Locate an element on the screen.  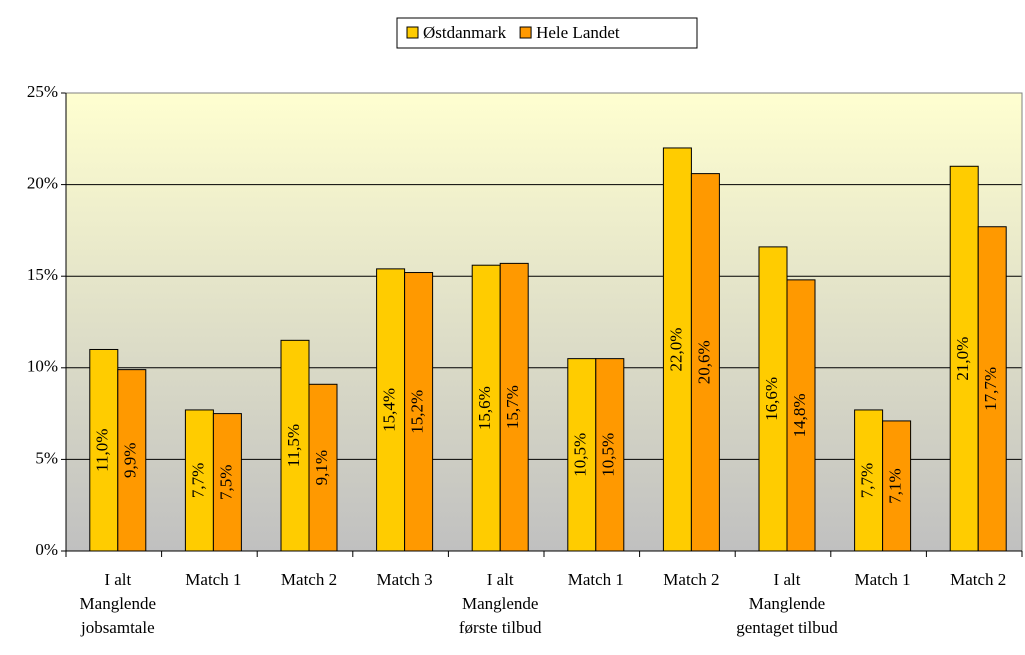
data-label: 15,4% is located at coordinates (389, 410).